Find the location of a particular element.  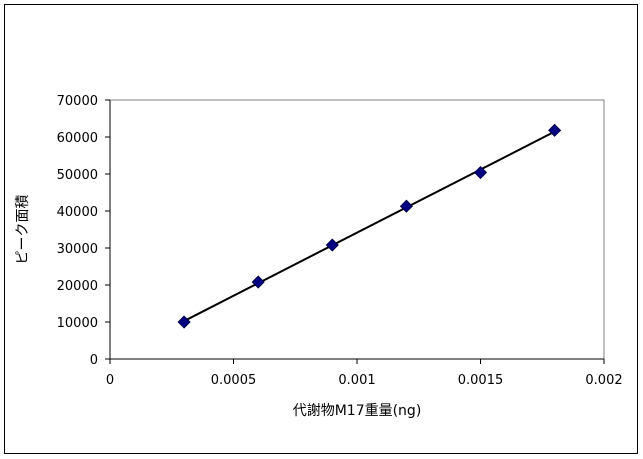

y-tick-label: 50000 is located at coordinates (77, 175).